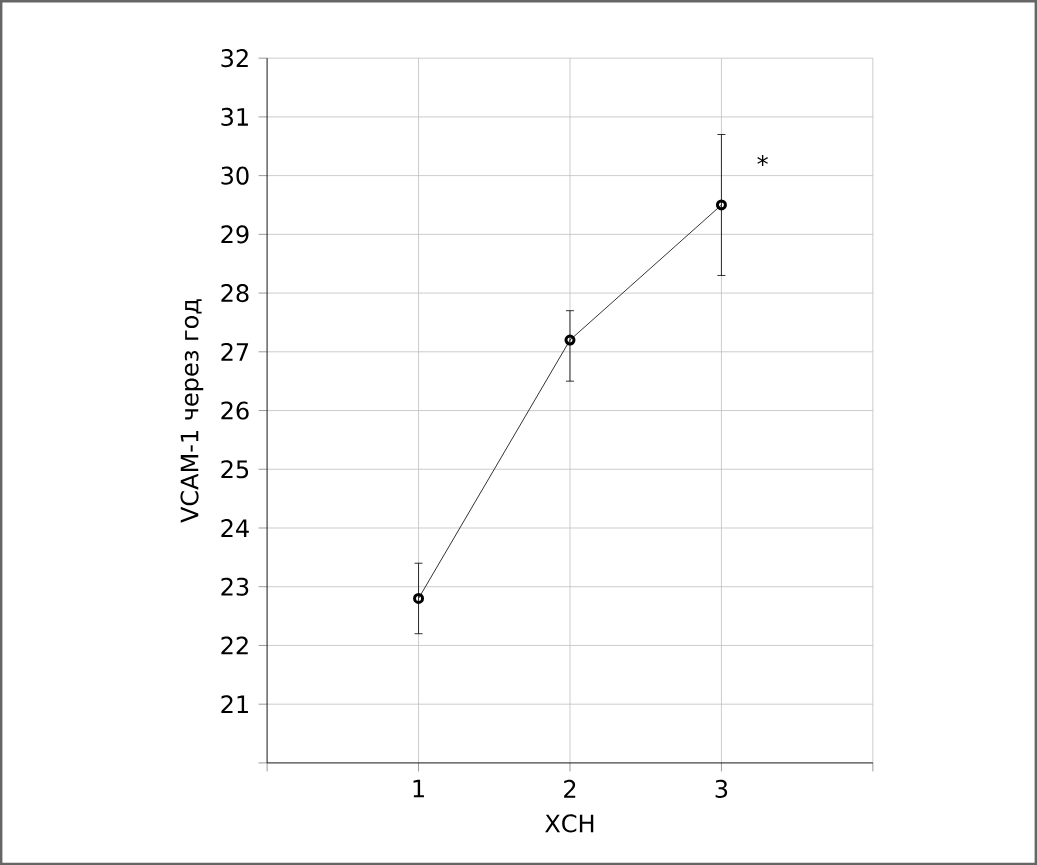 The width and height of the screenshot is (1037, 865). Describe the element at coordinates (234, 645) in the screenshot. I see `y-tick-label: 22` at that location.